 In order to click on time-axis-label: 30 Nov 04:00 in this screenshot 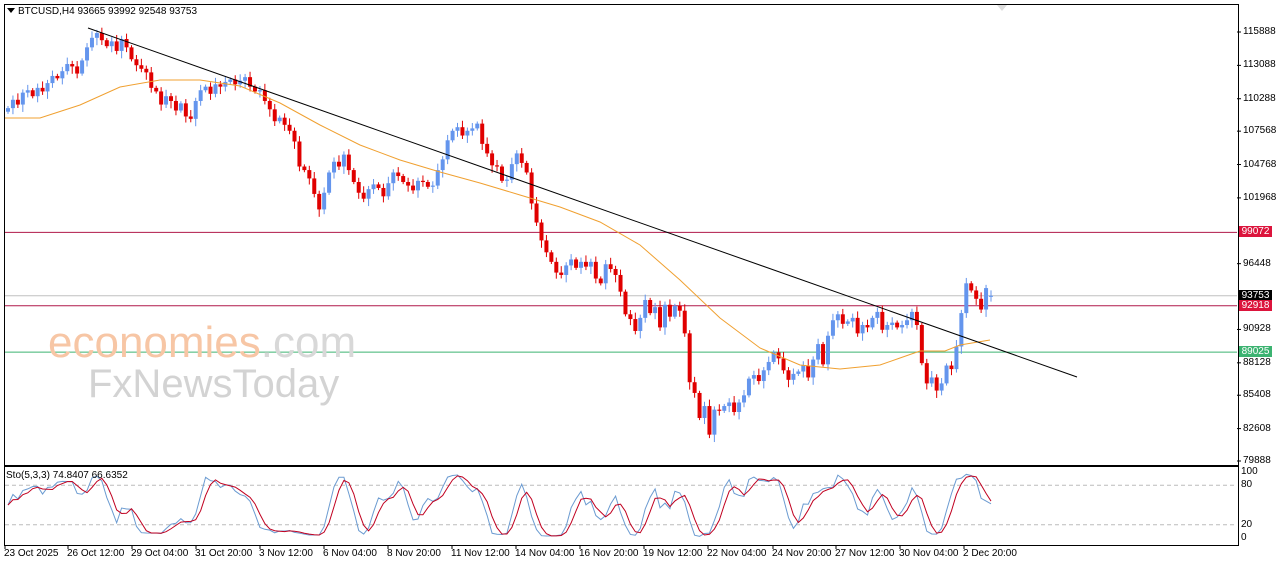, I will do `click(929, 553)`.